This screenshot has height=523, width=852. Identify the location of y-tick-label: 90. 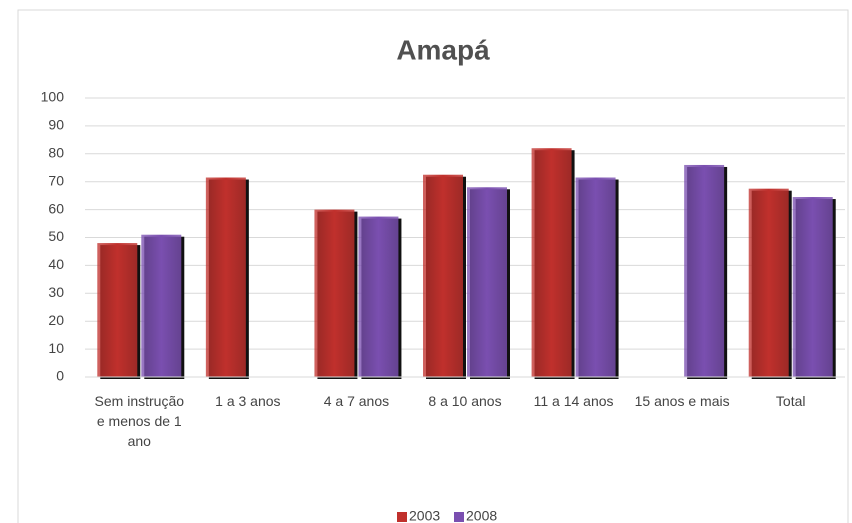
(56, 125).